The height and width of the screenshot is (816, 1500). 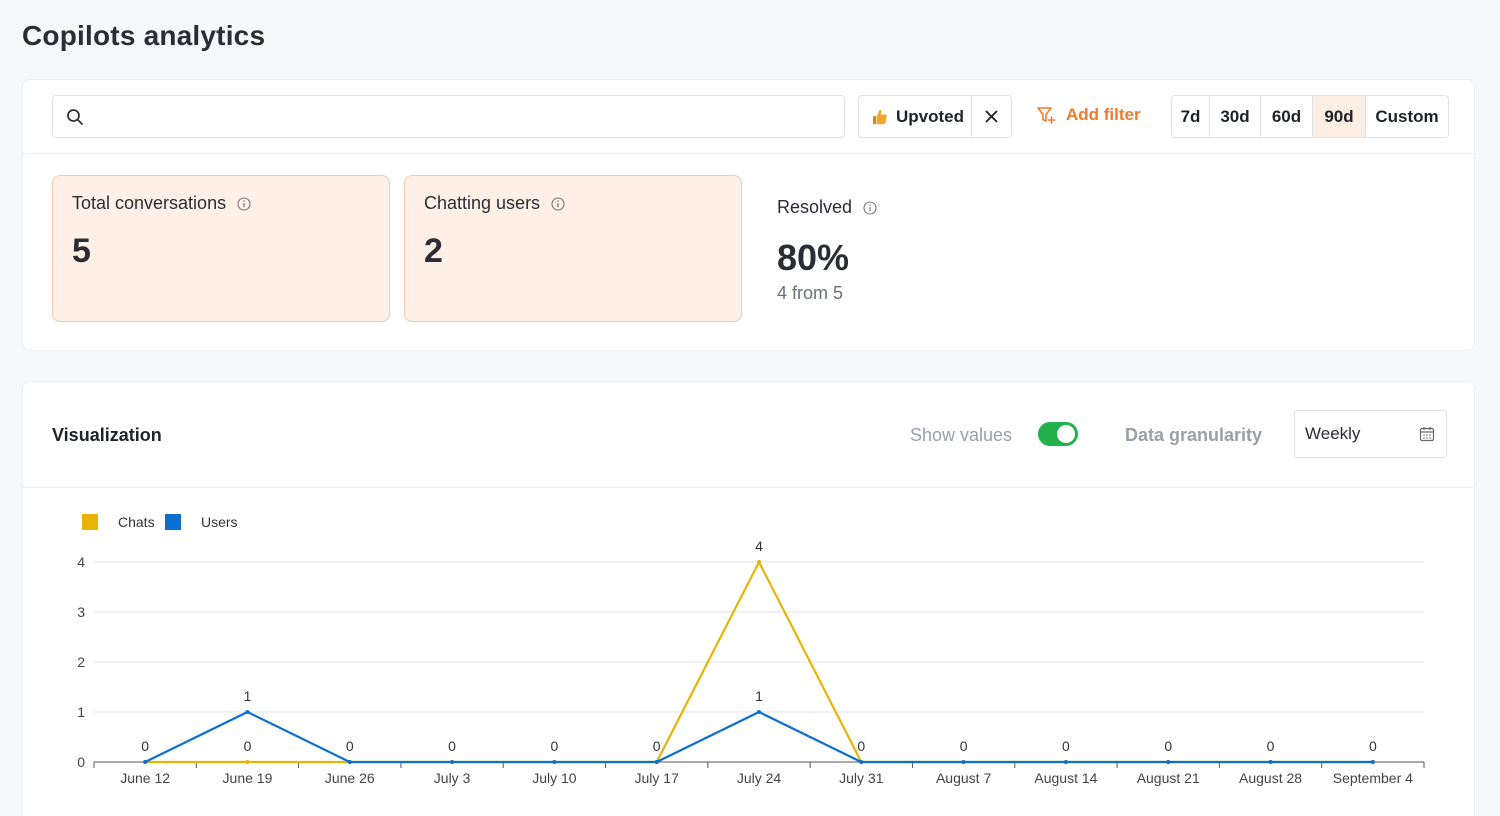 What do you see at coordinates (815, 207) in the screenshot?
I see `metric-label: Resolved` at bounding box center [815, 207].